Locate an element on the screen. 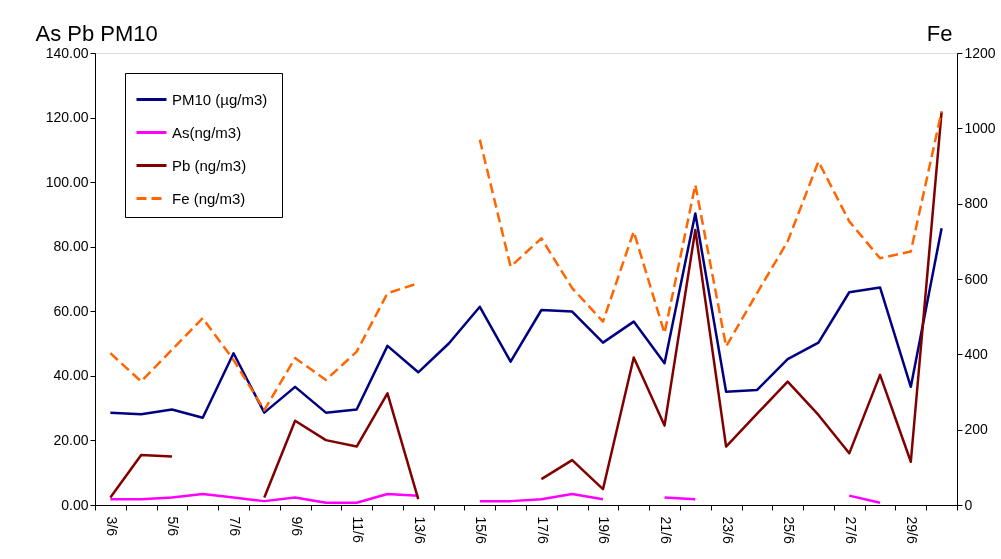  y2-tick-label: 1000 is located at coordinates (980, 127).